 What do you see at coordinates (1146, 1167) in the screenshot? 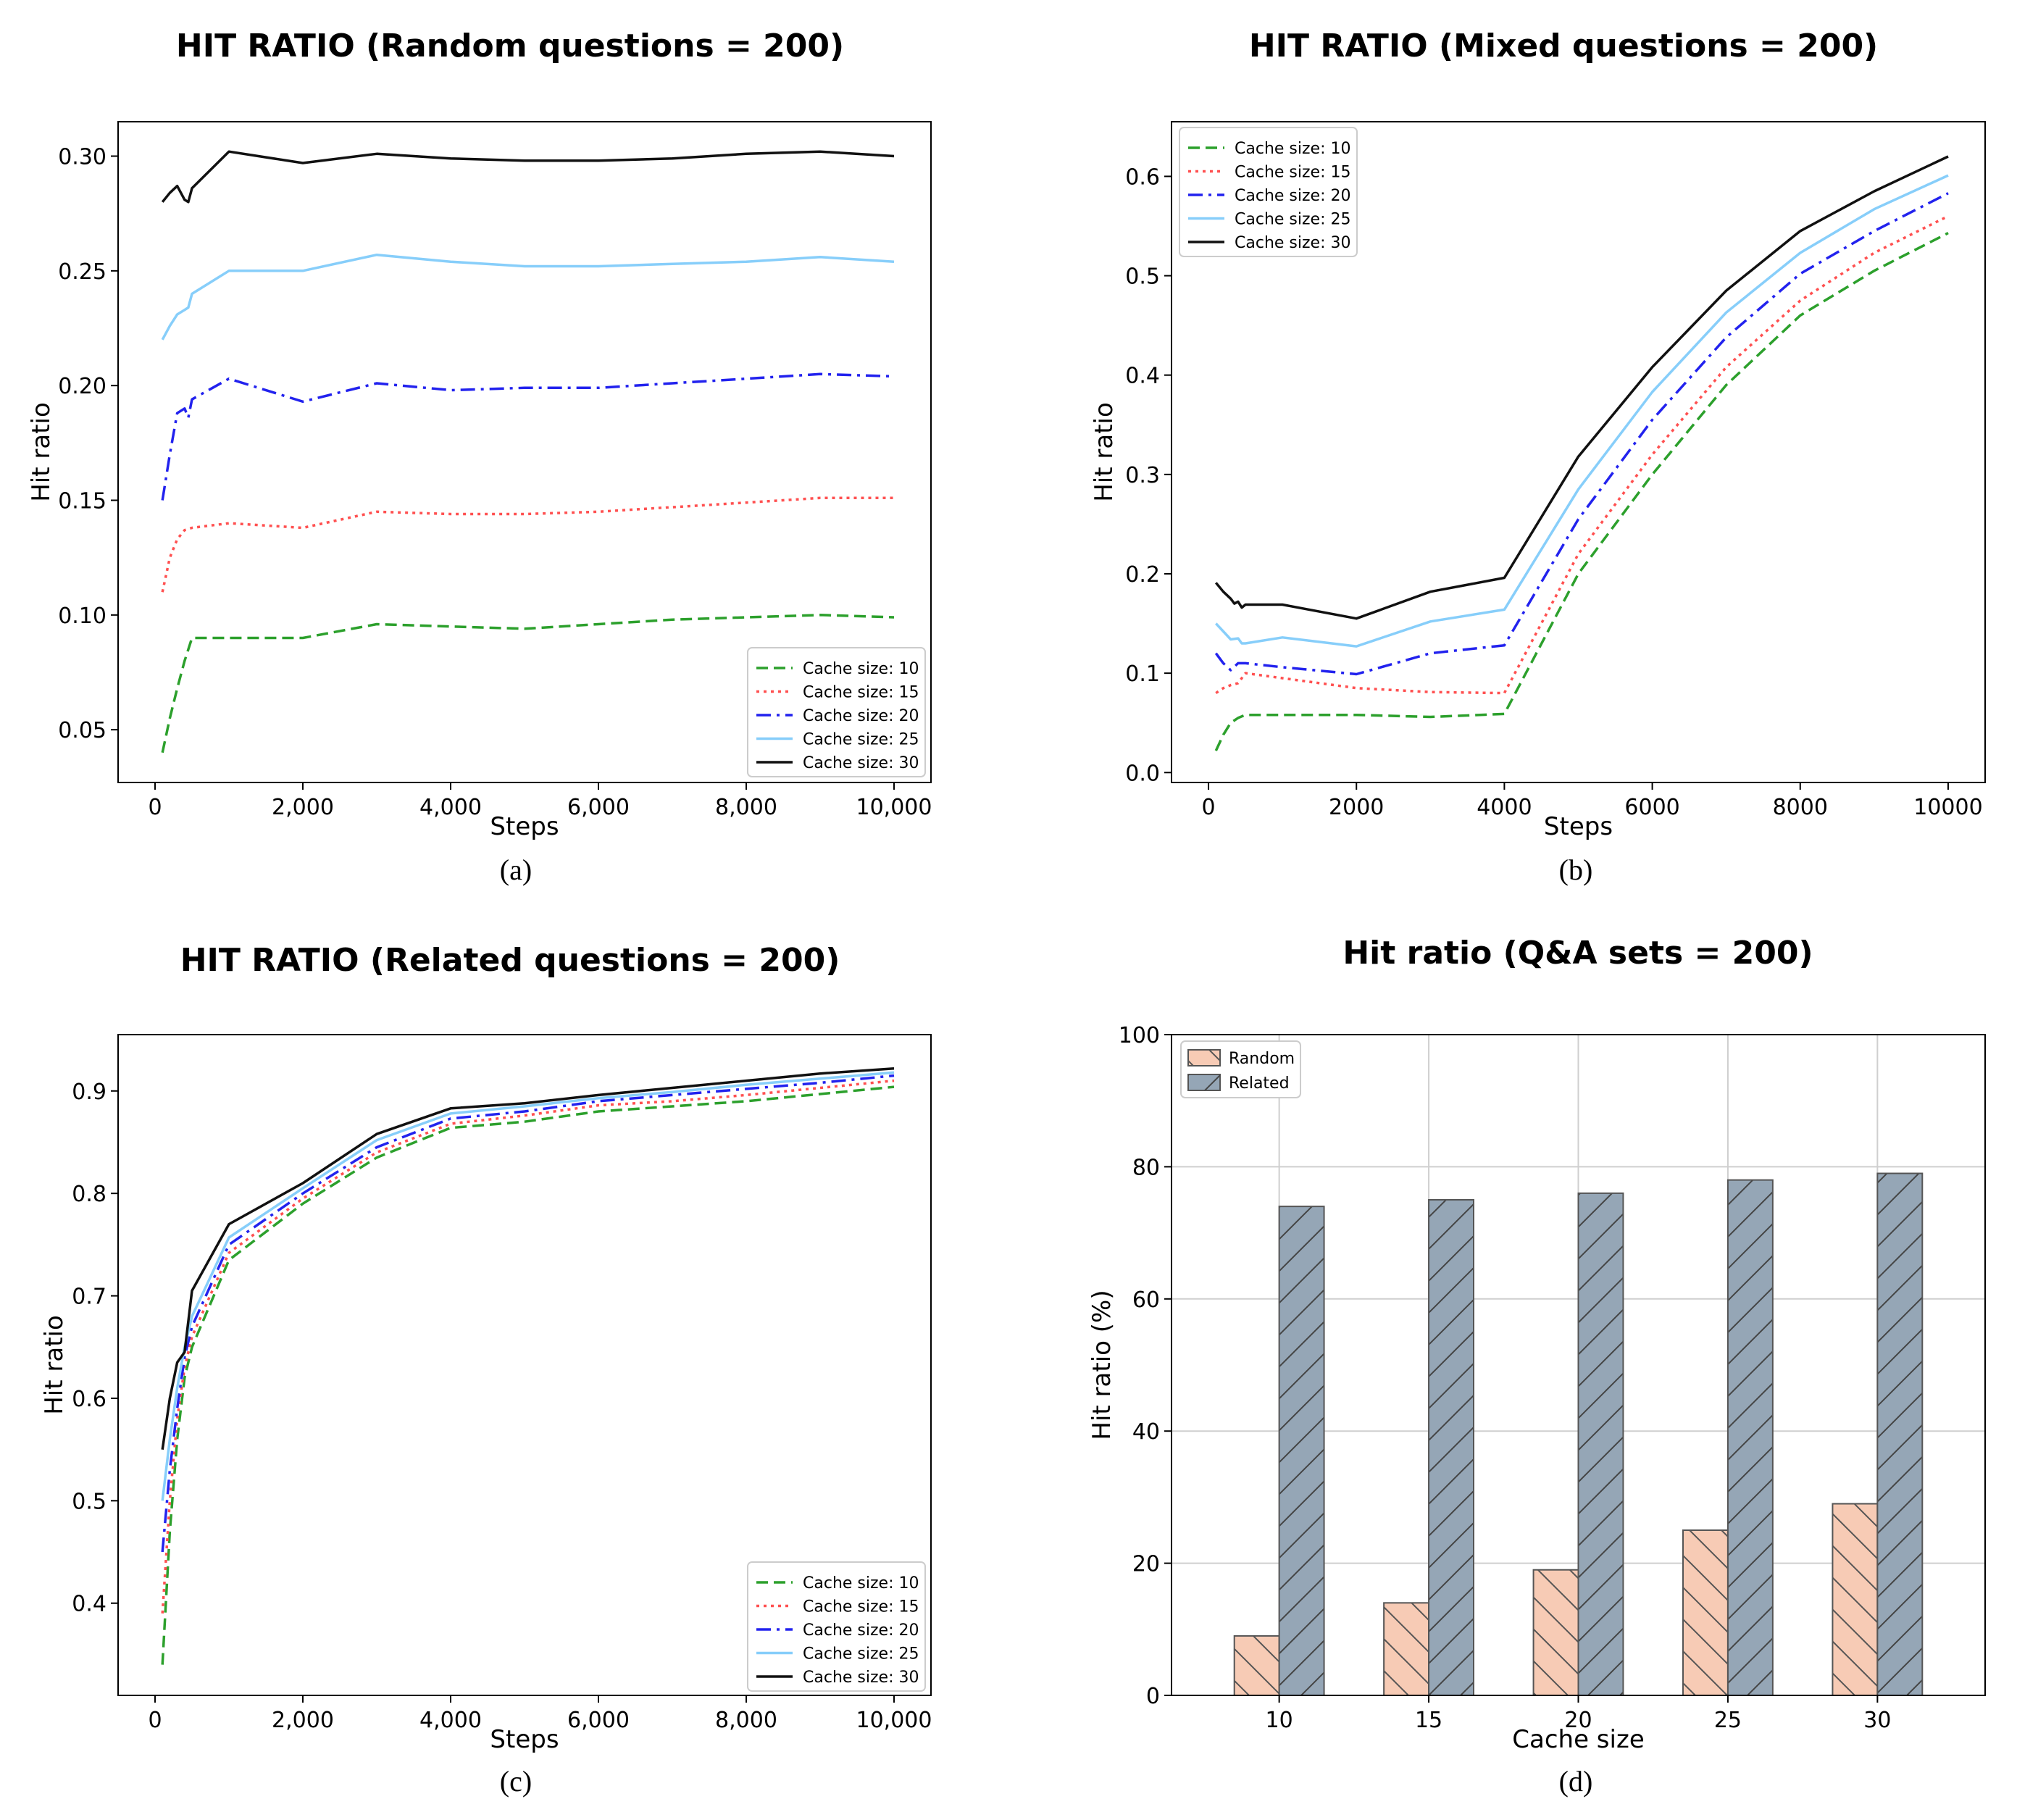
I see `y-tick-label: 80` at bounding box center [1146, 1167].